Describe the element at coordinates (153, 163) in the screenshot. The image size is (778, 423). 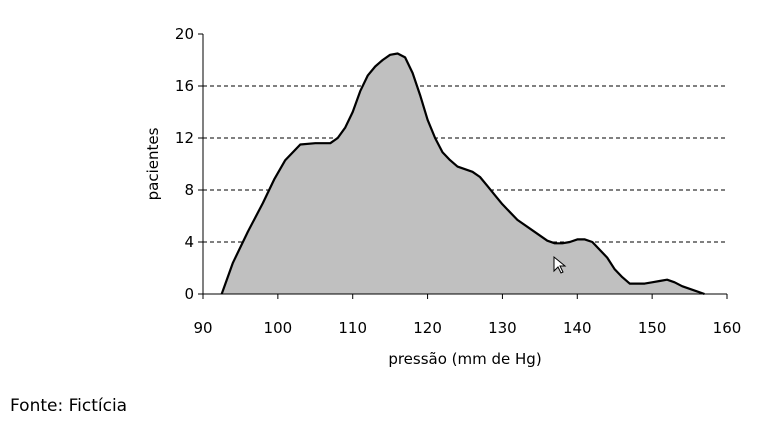
I see `y-axis-label: pacientes` at that location.